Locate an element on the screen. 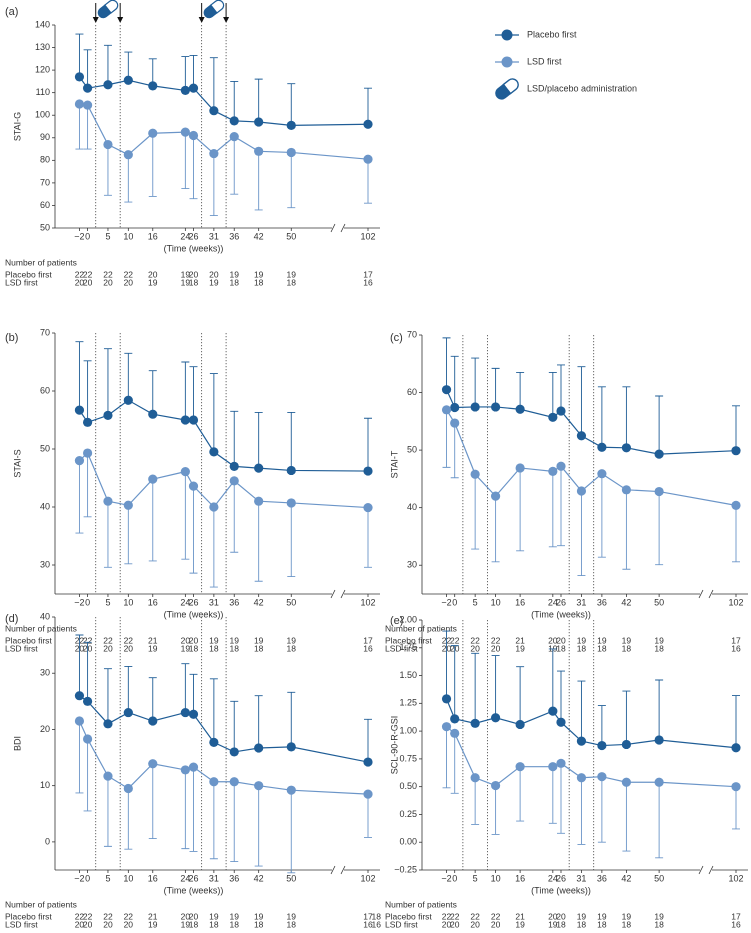  x-tick-label: 42 is located at coordinates (259, 878).